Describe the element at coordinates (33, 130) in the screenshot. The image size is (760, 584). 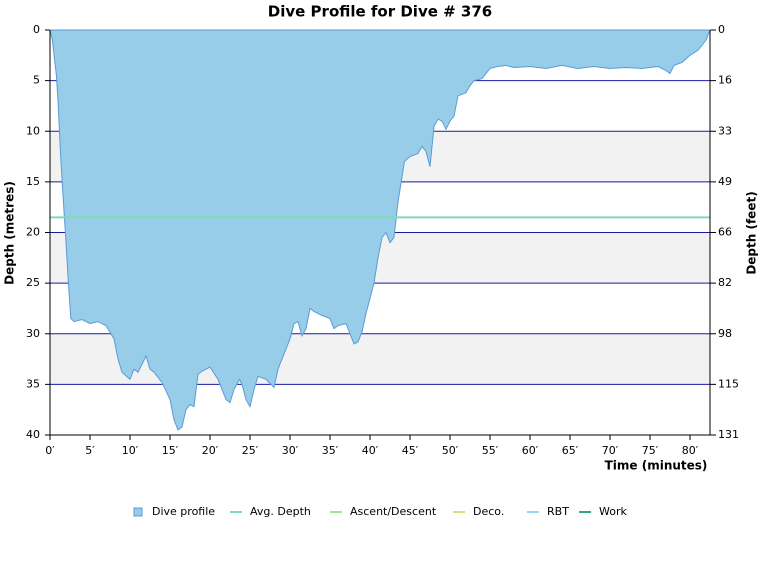
I see `y-tick-label: 10` at that location.